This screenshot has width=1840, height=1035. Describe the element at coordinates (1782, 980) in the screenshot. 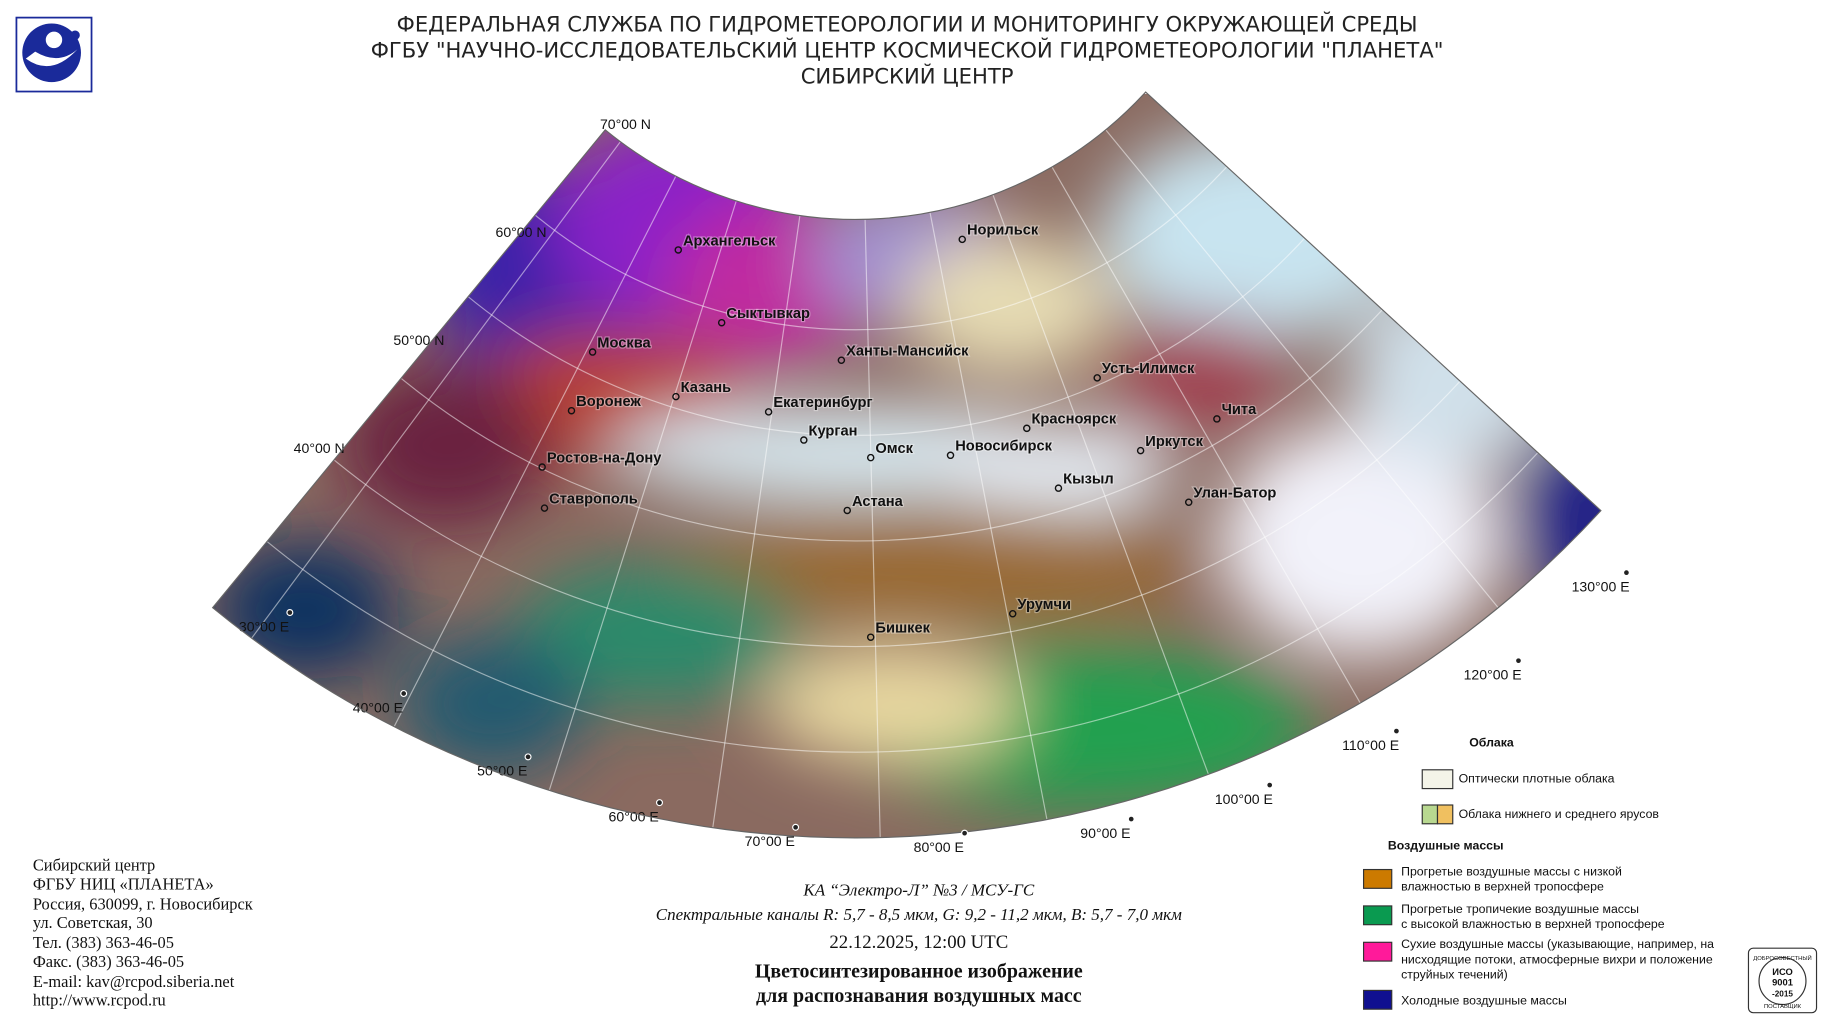

I see `certificate: ДОБРОСОВЕСТНЫЙ ИСО 9001 -2015 ПОСТАВЩИК` at that location.